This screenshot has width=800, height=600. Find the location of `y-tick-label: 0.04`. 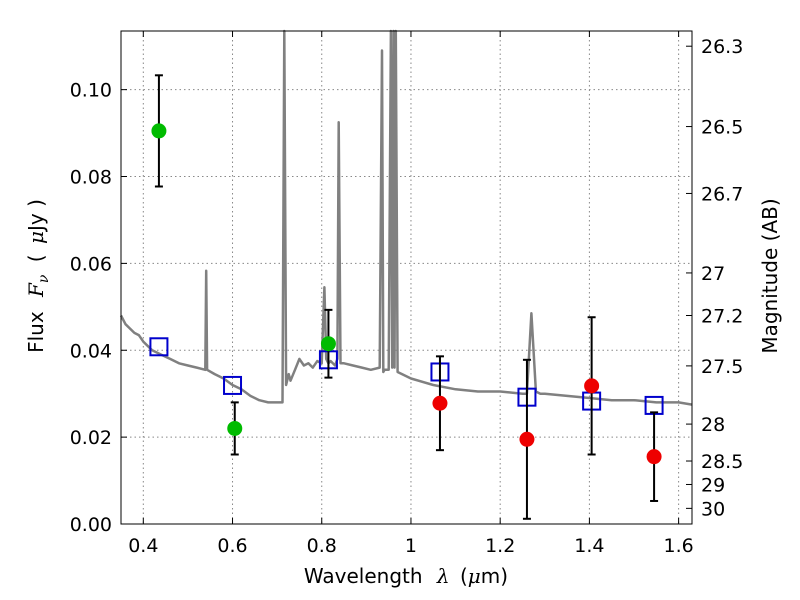

y-tick-label: 0.04 is located at coordinates (91, 351).